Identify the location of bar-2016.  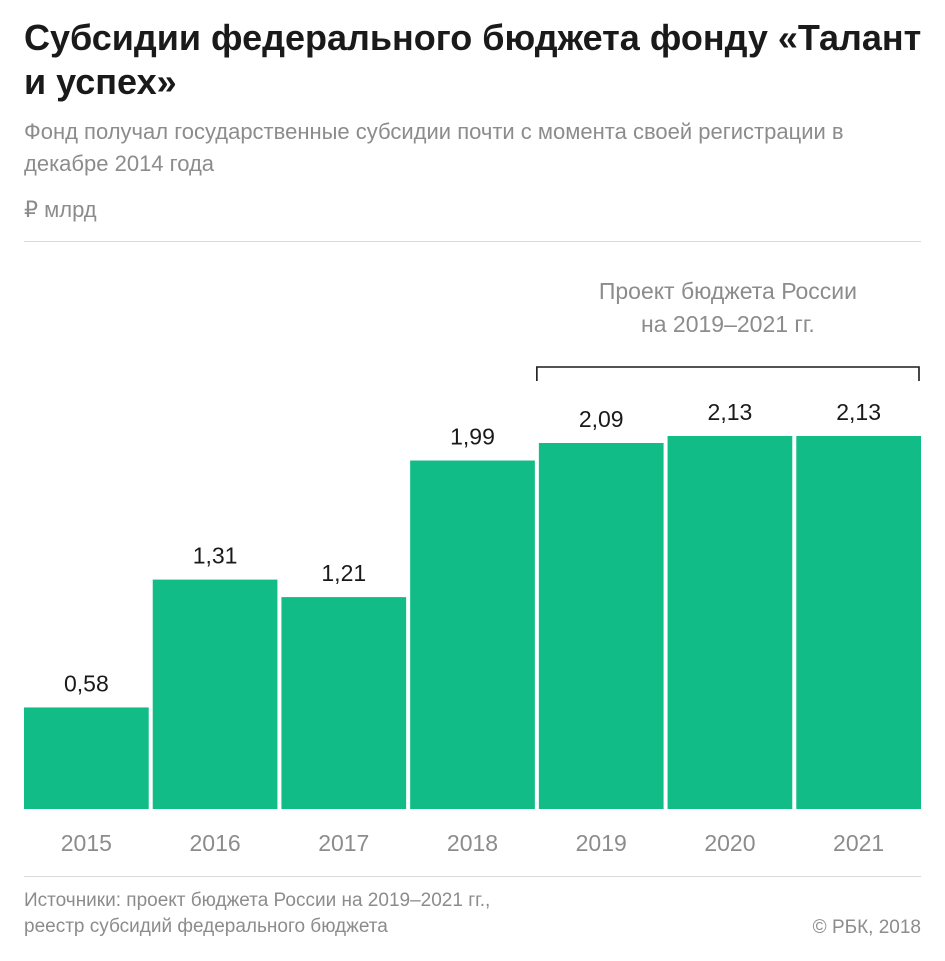
(215, 694).